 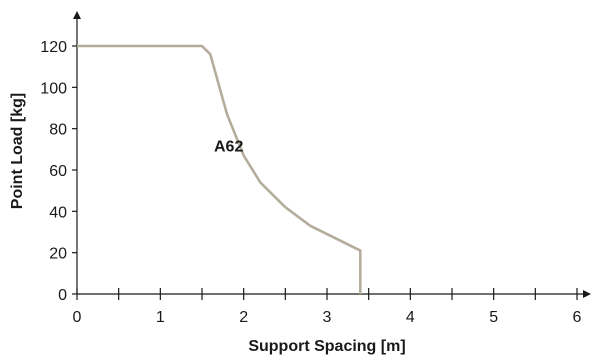 What do you see at coordinates (587, 294) in the screenshot?
I see `x-axis-arrow` at bounding box center [587, 294].